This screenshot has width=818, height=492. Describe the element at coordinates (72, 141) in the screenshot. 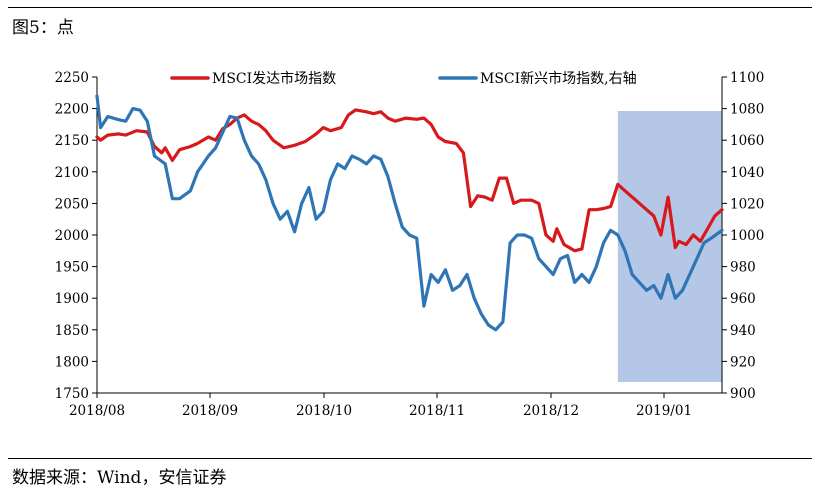

I see `left-tick-label: 2150` at that location.